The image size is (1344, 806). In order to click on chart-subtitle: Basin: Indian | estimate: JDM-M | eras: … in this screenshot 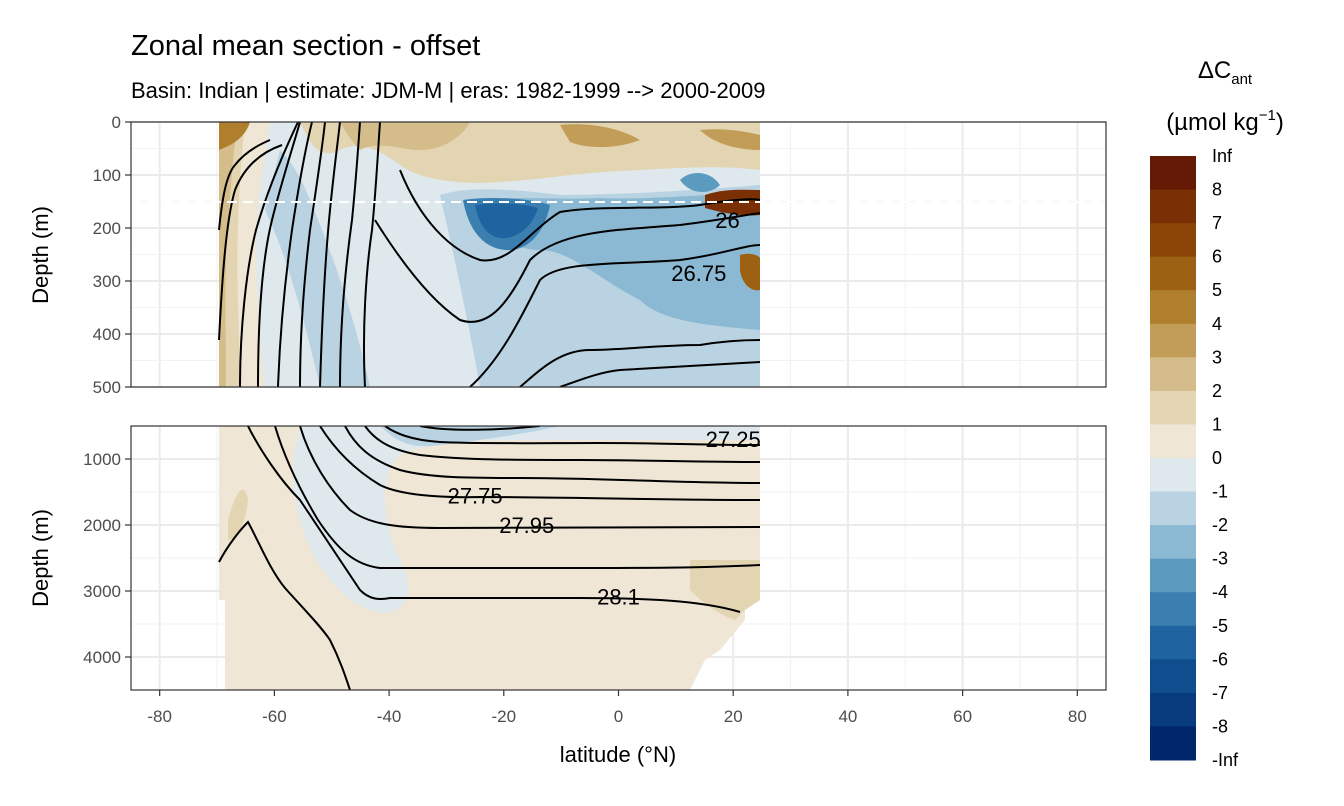, I will do `click(448, 90)`.